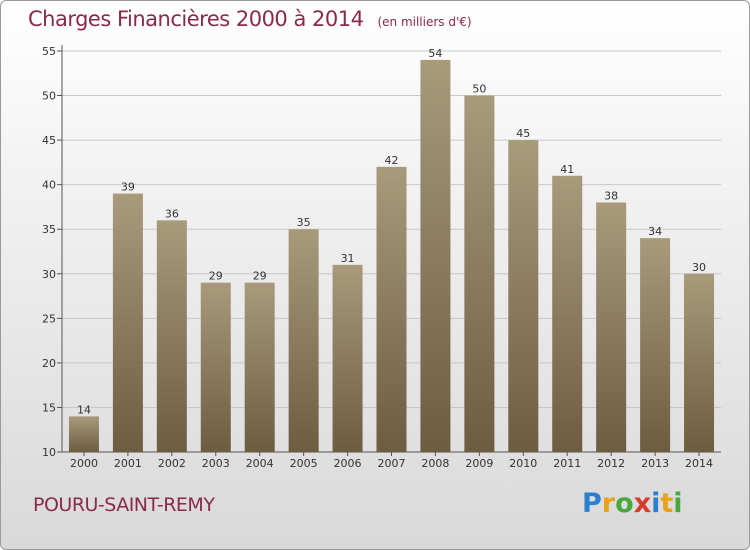  Describe the element at coordinates (49, 140) in the screenshot. I see `y-tick-label: 45` at that location.